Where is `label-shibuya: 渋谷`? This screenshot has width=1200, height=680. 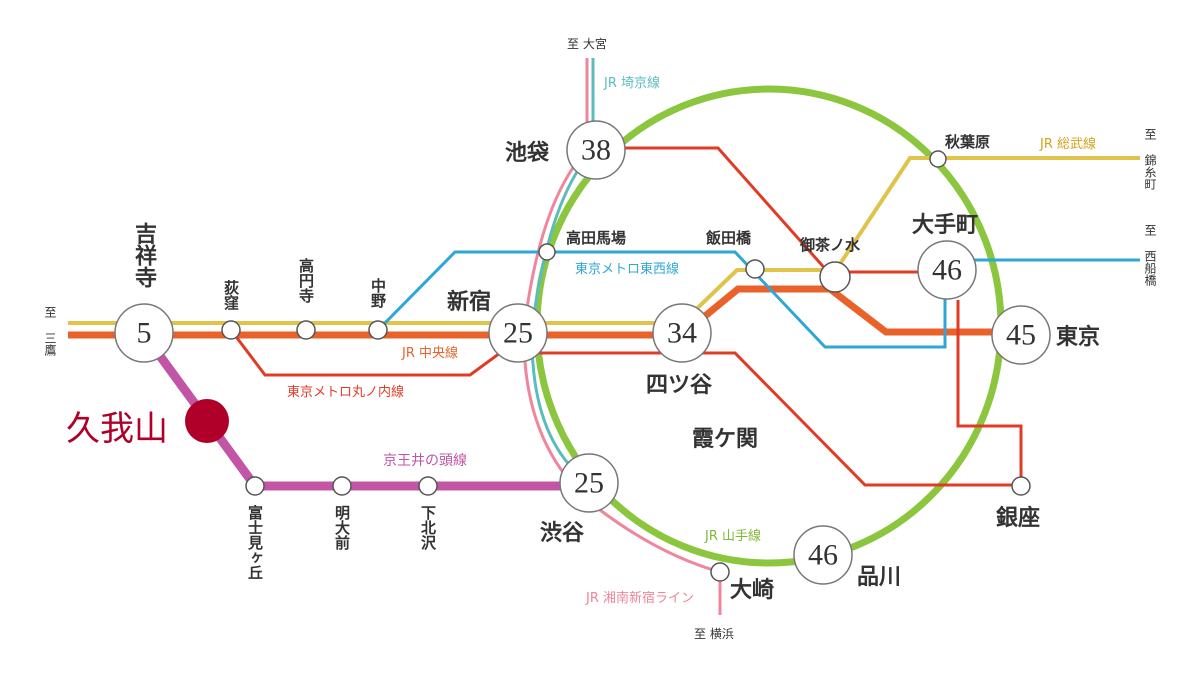
label-shibuya: 渋谷 is located at coordinates (562, 533).